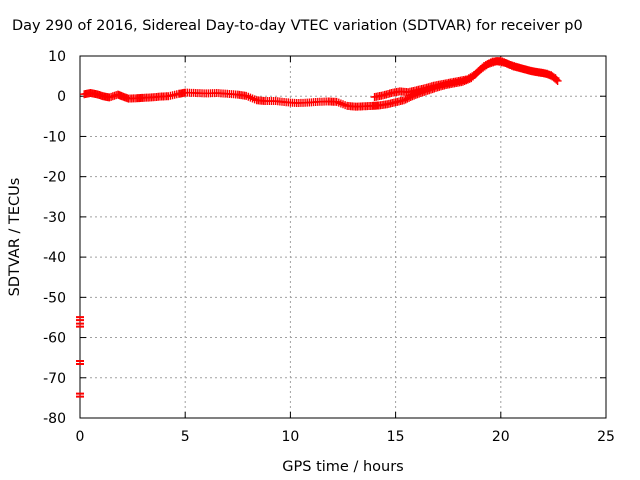 This screenshot has width=640, height=480. What do you see at coordinates (501, 437) in the screenshot?
I see `x-tick-label: 20` at bounding box center [501, 437].